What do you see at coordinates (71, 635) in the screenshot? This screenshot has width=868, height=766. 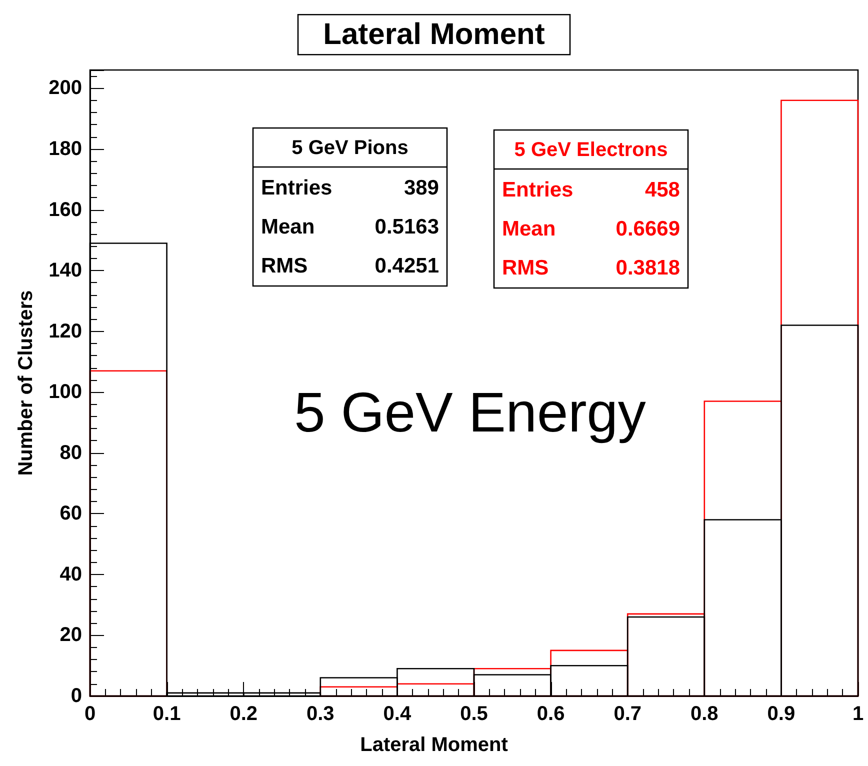 I see `y-tick-label: 20` at bounding box center [71, 635].